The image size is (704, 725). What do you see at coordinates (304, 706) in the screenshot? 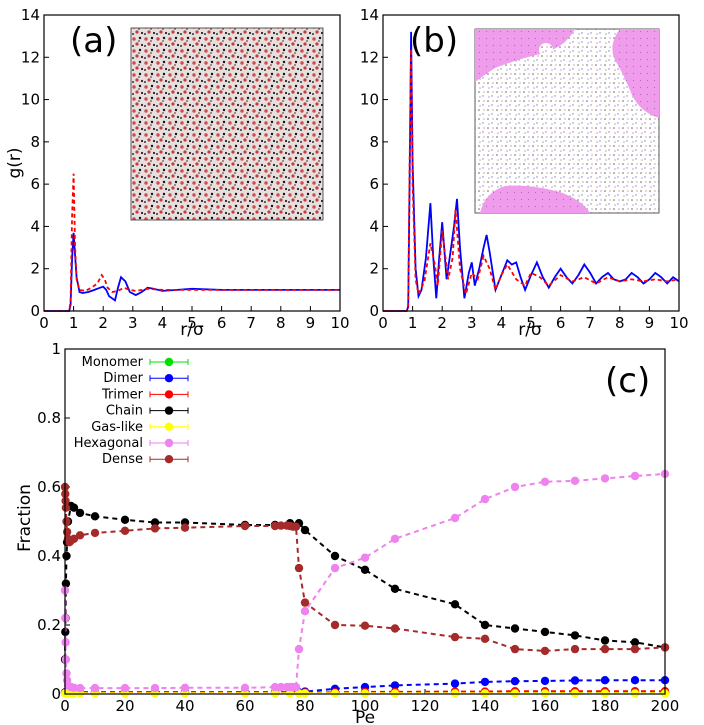
I see `c-xtick-label: 80` at bounding box center [304, 706].